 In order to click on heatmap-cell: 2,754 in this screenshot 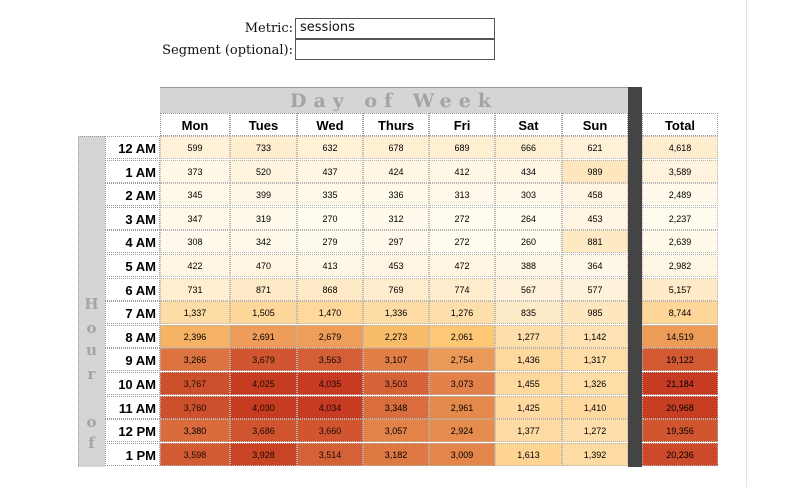, I will do `click(462, 360)`.